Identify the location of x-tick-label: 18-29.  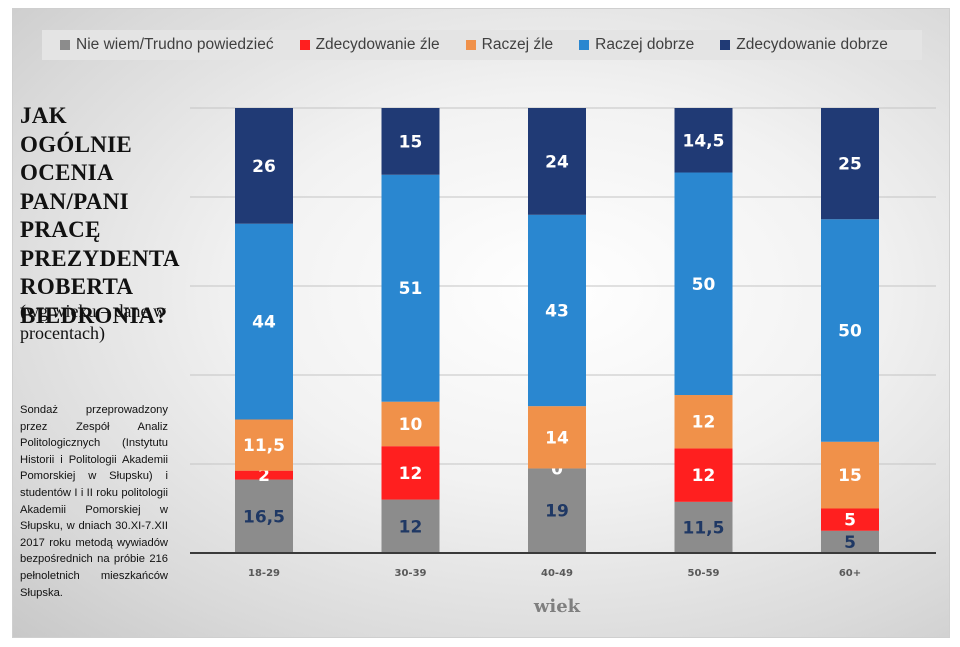
(264, 573).